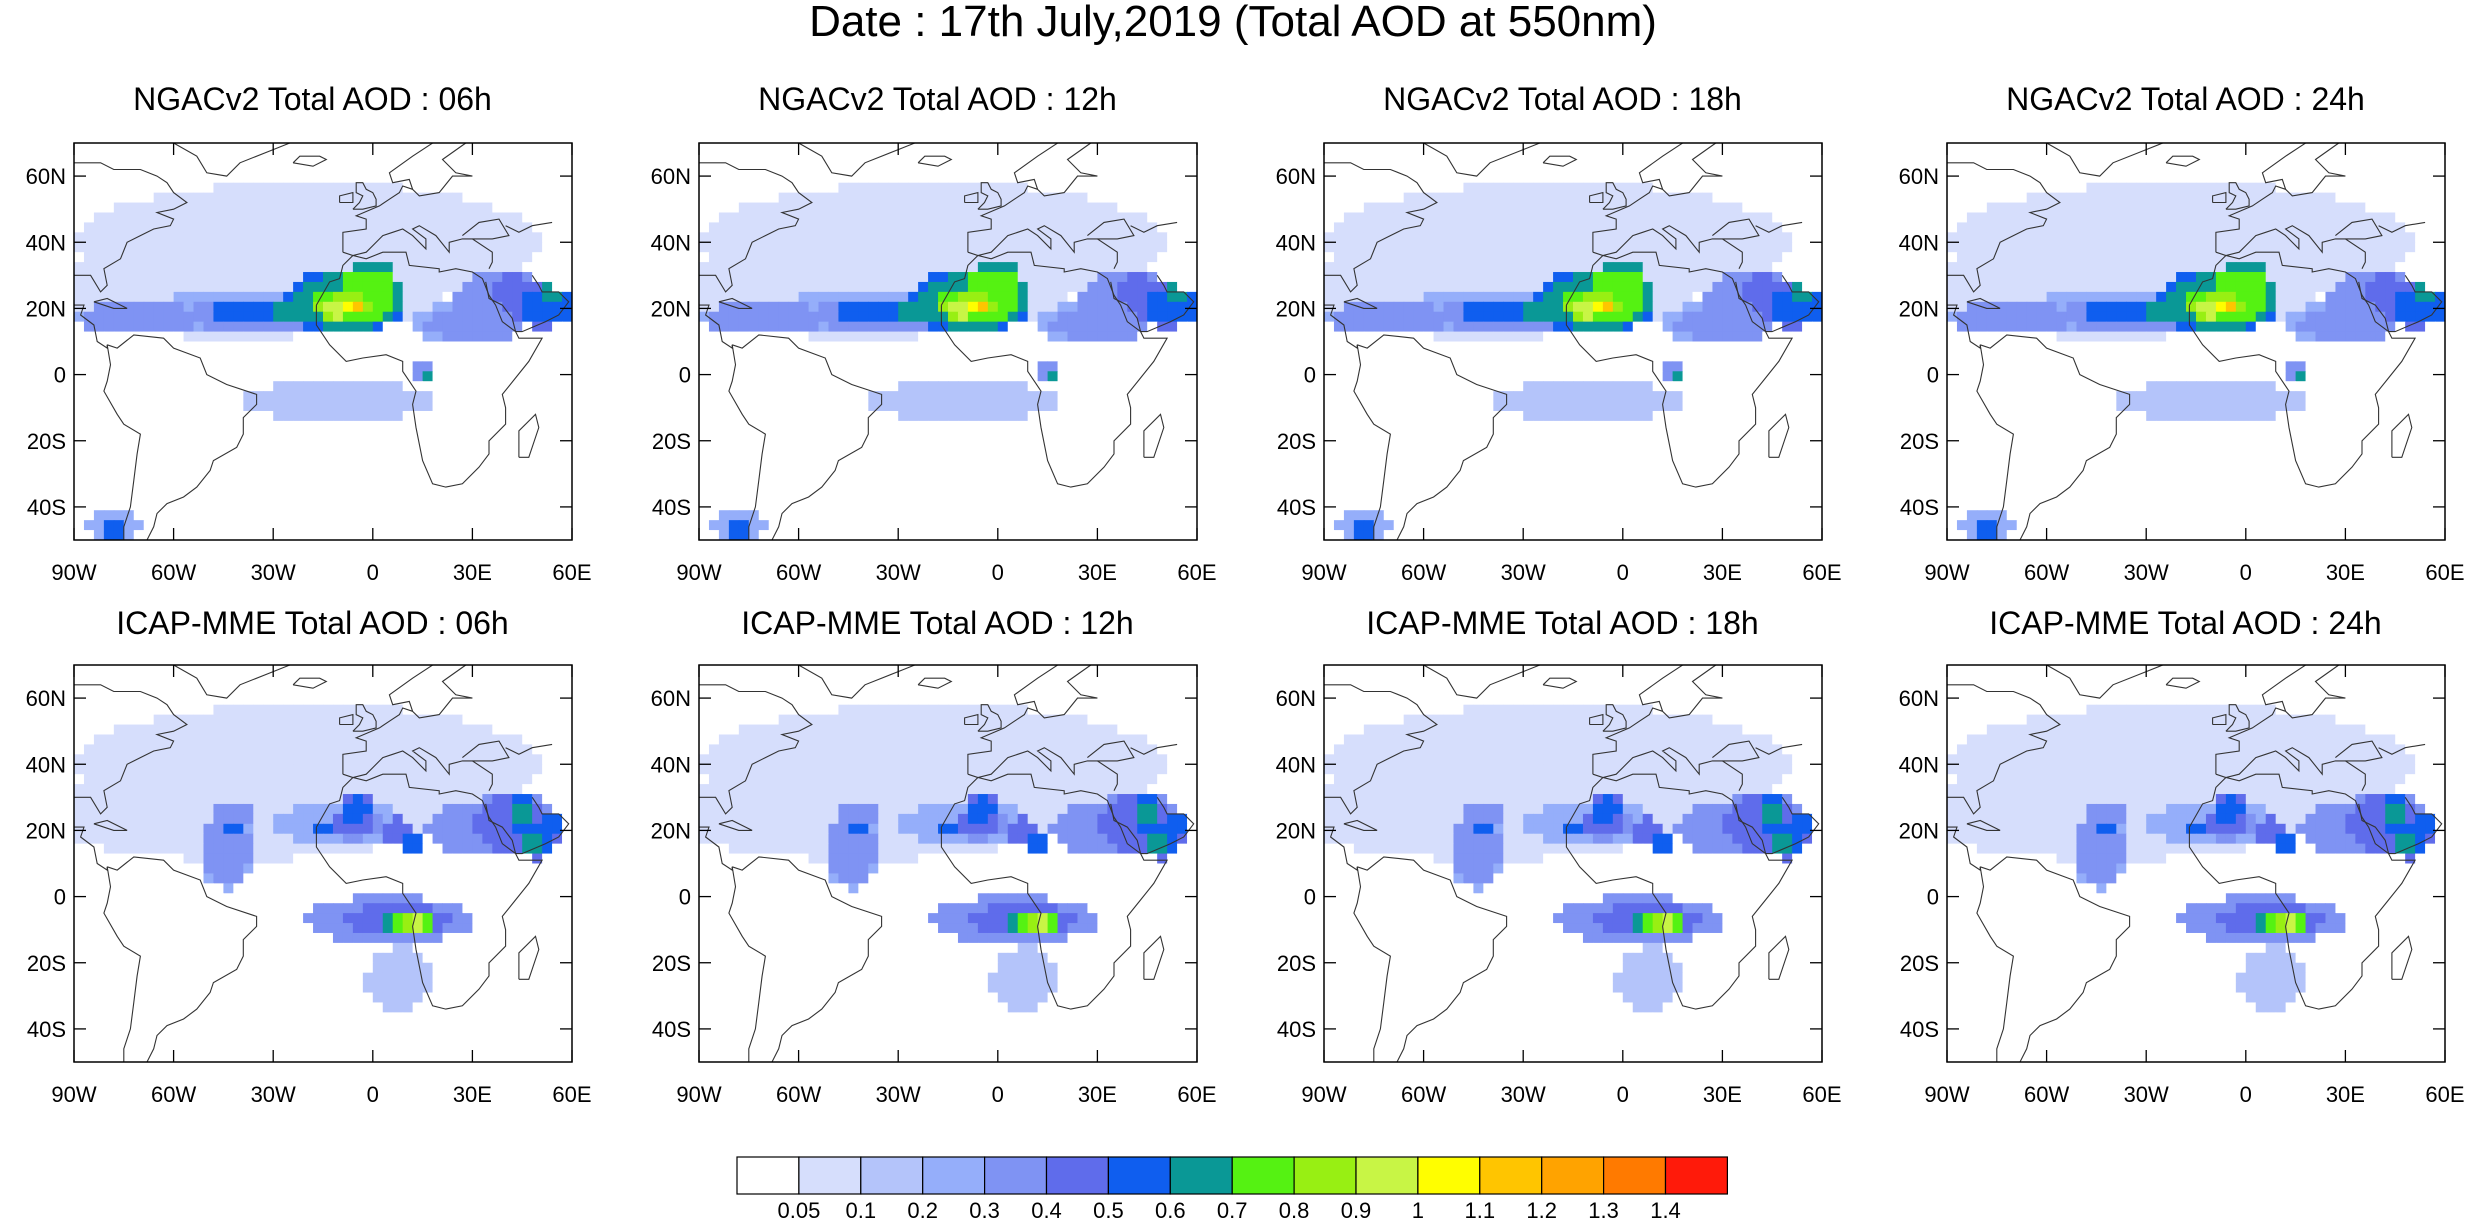 Image resolution: width=2466 pixels, height=1222 pixels. What do you see at coordinates (46, 242) in the screenshot?
I see `lat-tick-label: 40N` at bounding box center [46, 242].